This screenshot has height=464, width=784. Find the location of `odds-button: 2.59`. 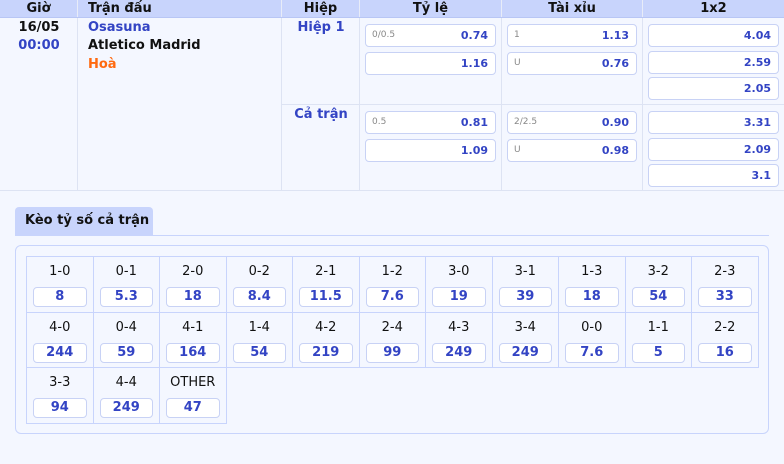

odds-button: 2.59 is located at coordinates (713, 62).